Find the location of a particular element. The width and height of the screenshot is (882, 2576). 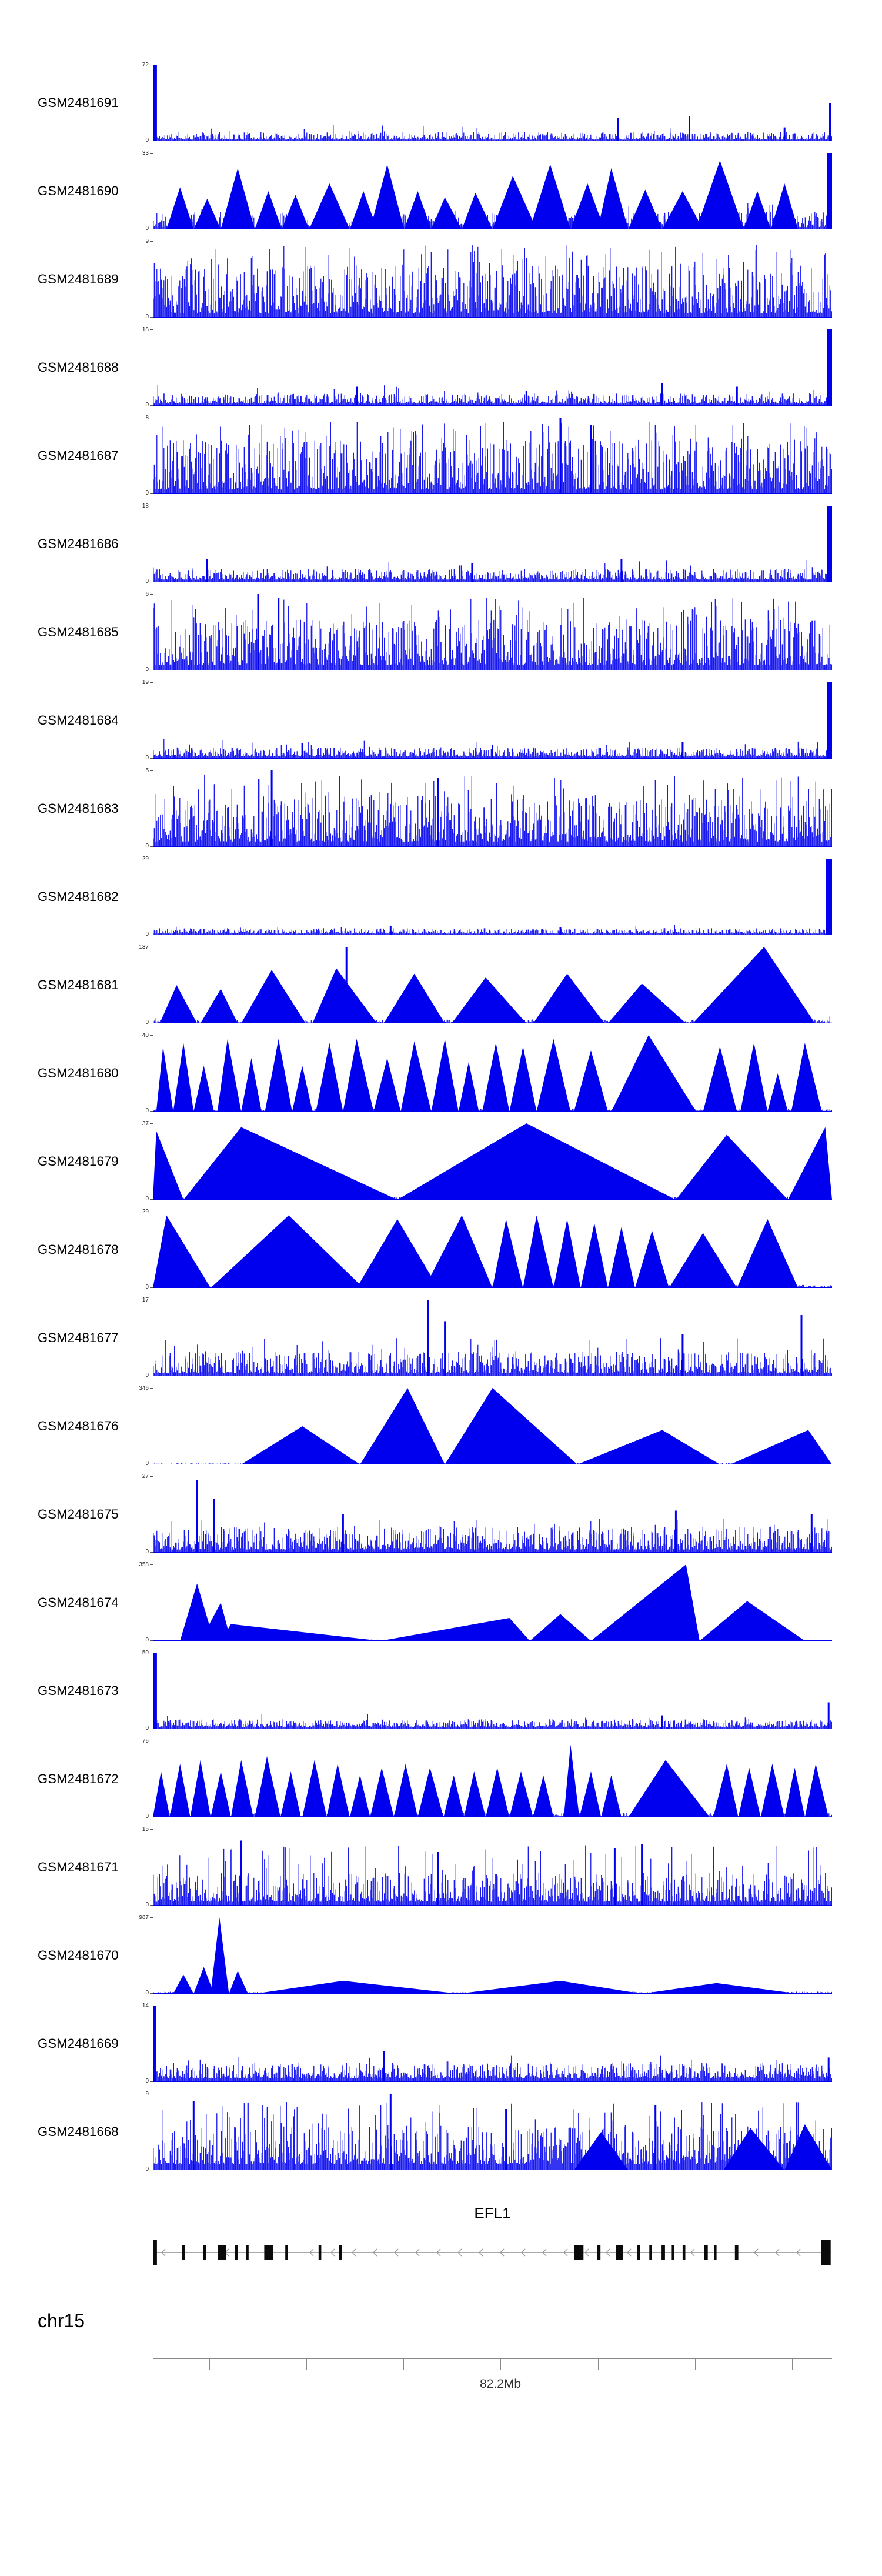

signal-track-row: GSM2481691 72 0 is located at coordinates (441, 103).